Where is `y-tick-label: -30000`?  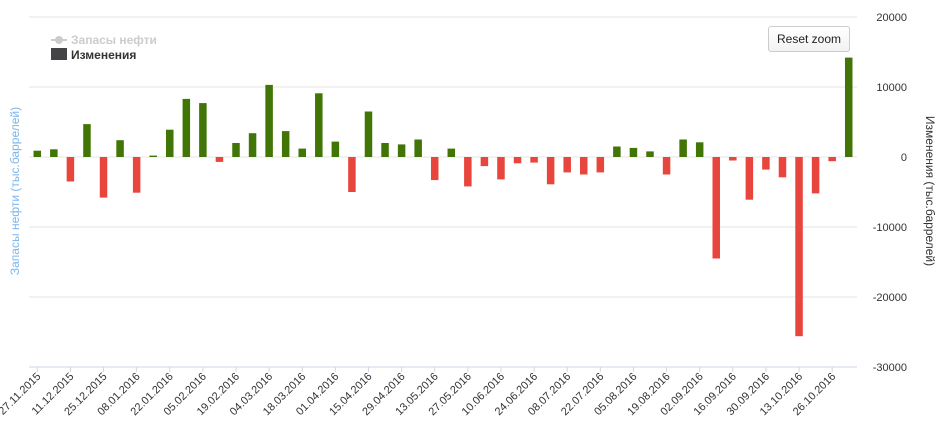
y-tick-label: -30000 is located at coordinates (890, 368).